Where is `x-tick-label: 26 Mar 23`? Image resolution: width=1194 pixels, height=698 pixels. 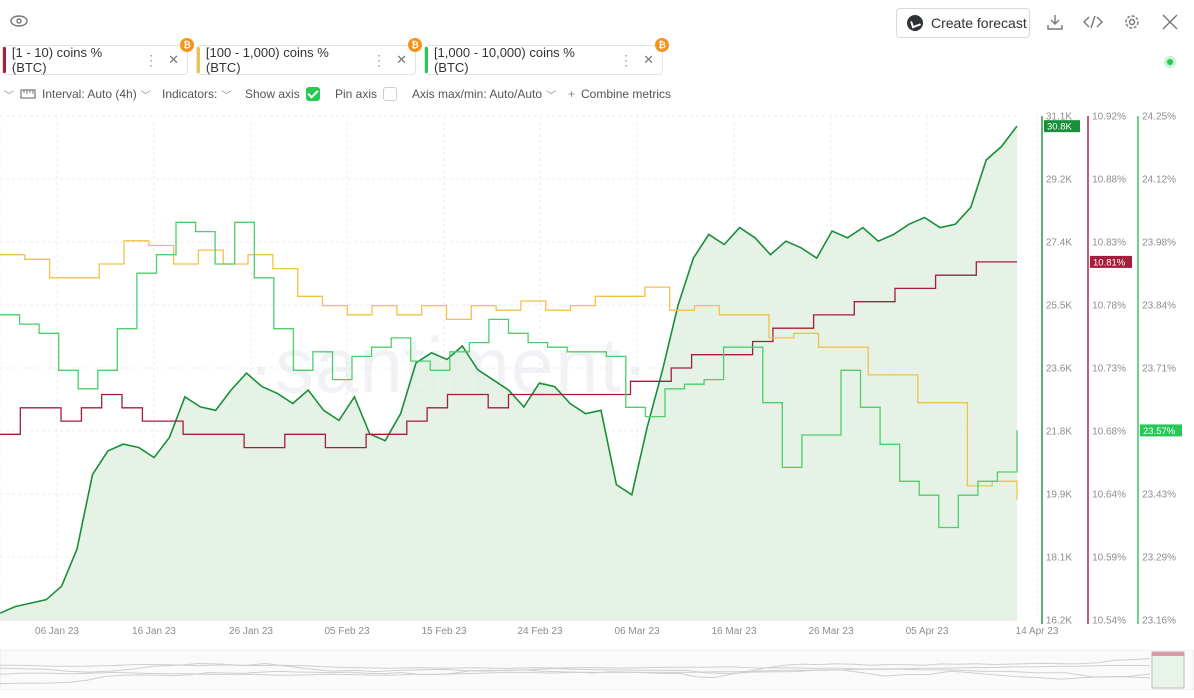
x-tick-label: 26 Mar 23 is located at coordinates (830, 631).